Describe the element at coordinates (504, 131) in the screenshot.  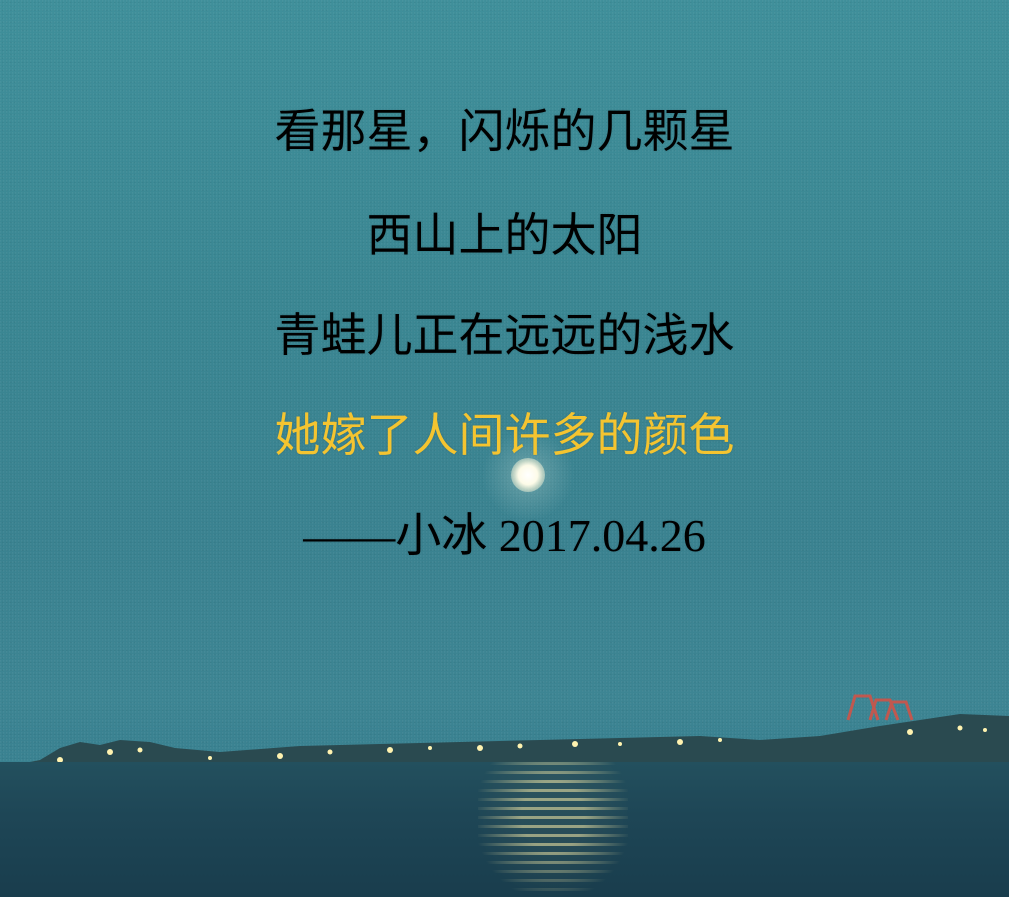
I see `poem-line-1: 看那星，闪烁的几颗星` at that location.